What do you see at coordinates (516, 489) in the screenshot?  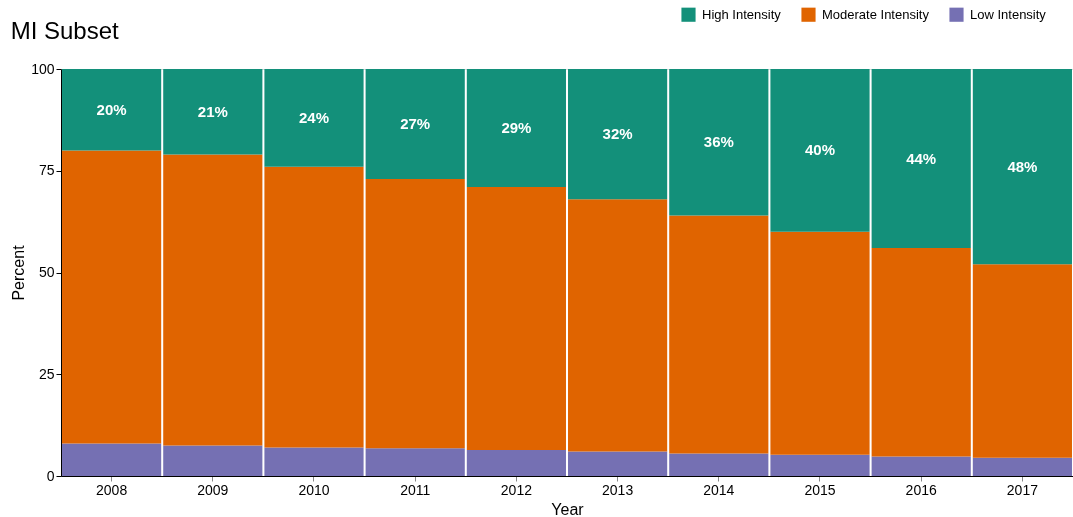 I see `x-tick-label: 2012` at bounding box center [516, 489].